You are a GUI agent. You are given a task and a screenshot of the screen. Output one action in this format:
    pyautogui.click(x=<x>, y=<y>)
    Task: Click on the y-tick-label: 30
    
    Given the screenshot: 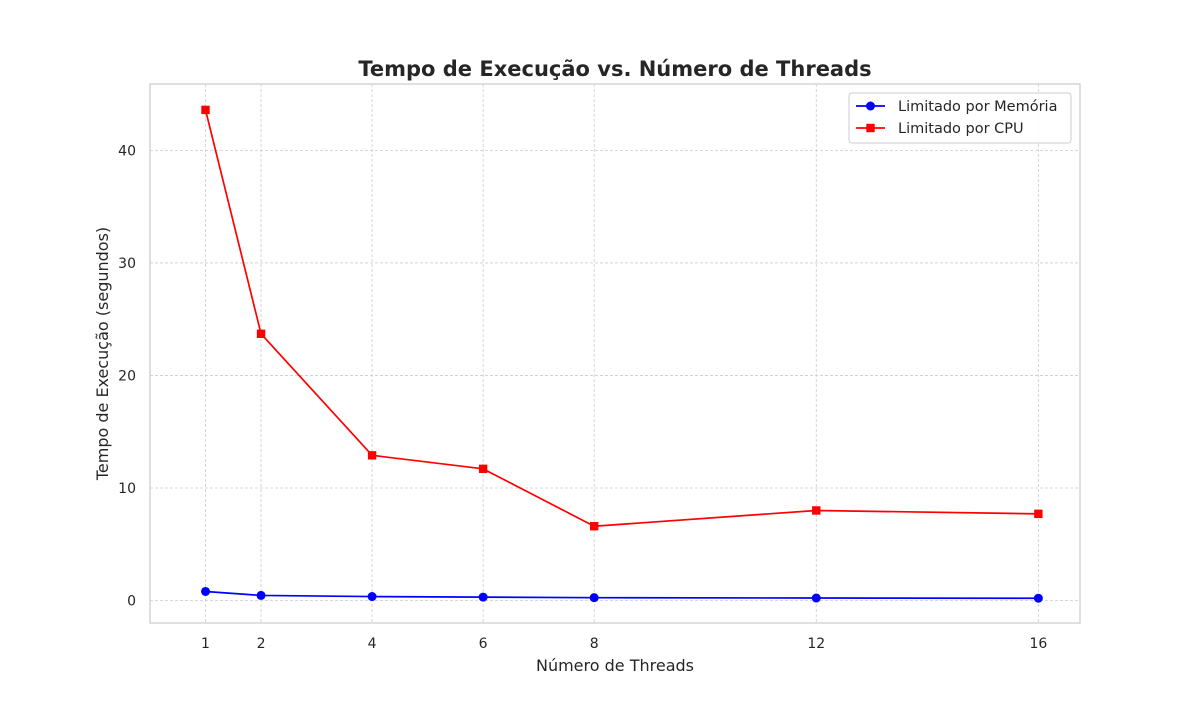 What is the action you would take?
    pyautogui.click(x=127, y=264)
    